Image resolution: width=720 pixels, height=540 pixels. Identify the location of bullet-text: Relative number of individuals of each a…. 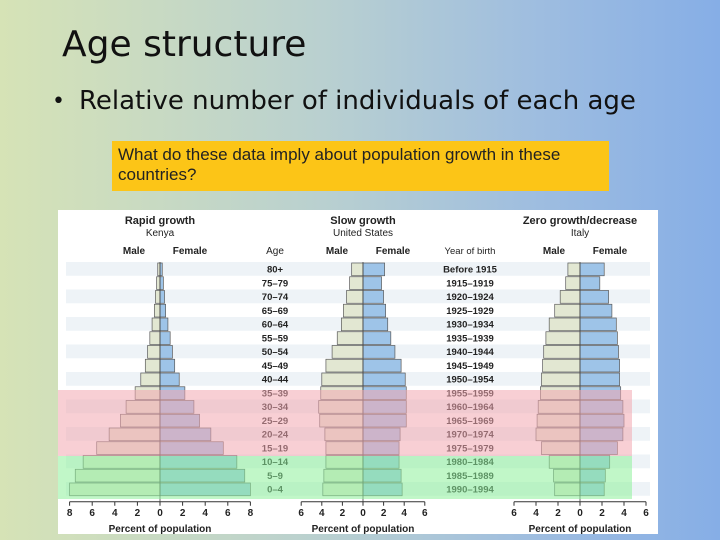
(357, 101).